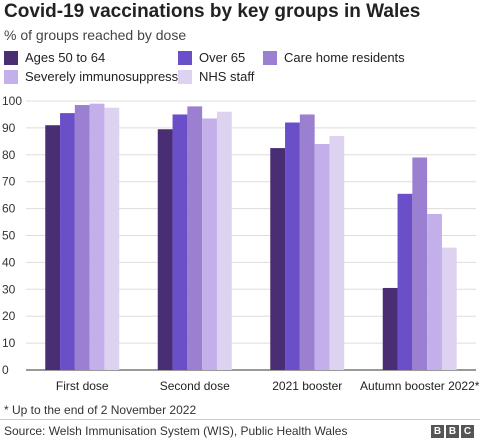 This screenshot has height=444, width=480. Describe the element at coordinates (195, 386) in the screenshot. I see `x-tick-label: Second dose` at that location.